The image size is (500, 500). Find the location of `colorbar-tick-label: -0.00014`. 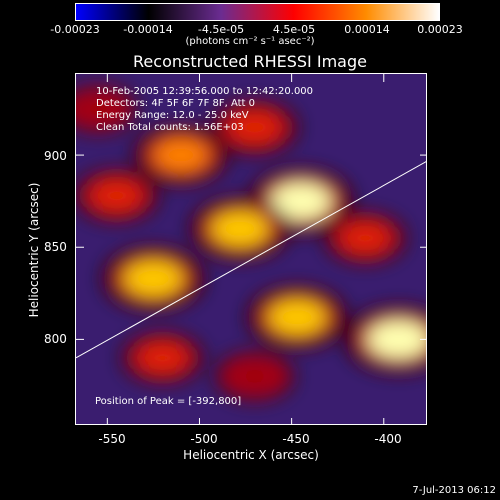

colorbar-tick-label: -0.00014 is located at coordinates (148, 29).